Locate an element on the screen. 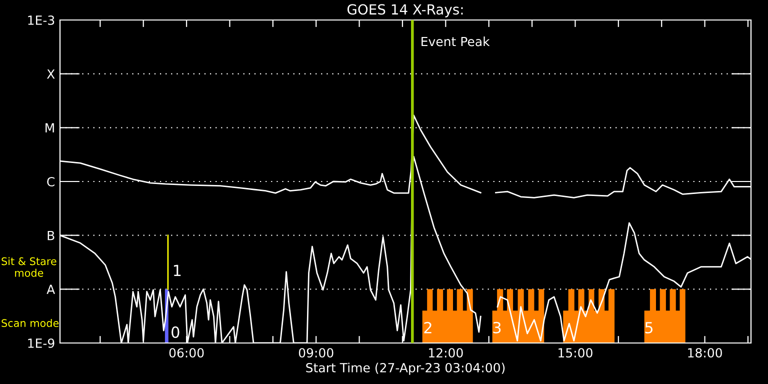  text: Sit & Stare mode is located at coordinates (29, 267).